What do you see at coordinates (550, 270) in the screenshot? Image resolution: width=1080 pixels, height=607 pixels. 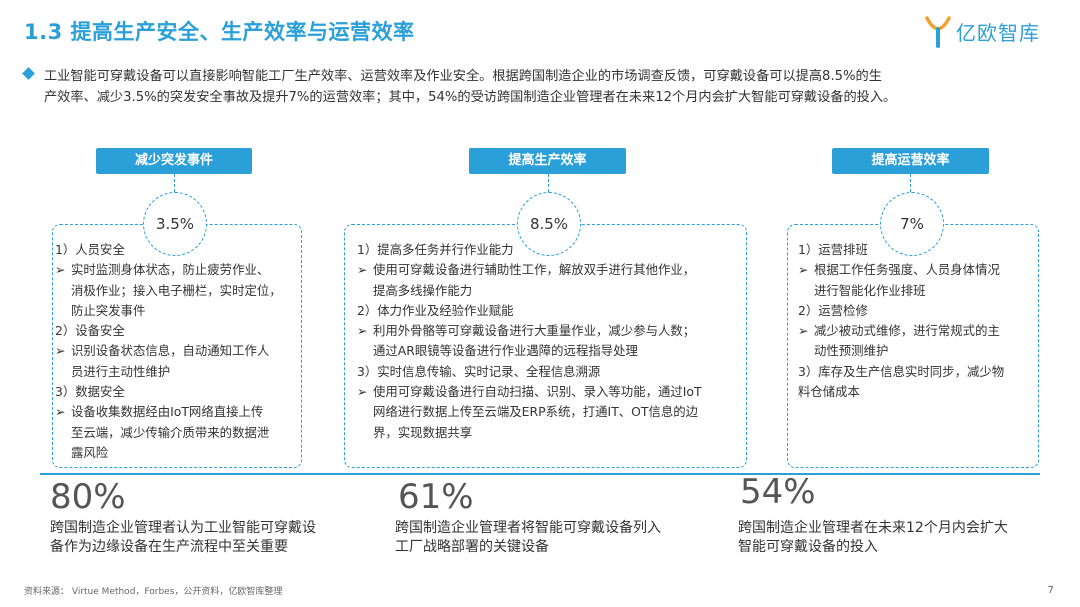 I see `list-item: ➢ 使用可穿戴设备进行辅助性工作，解放双手进行其他作业，` at bounding box center [550, 270].